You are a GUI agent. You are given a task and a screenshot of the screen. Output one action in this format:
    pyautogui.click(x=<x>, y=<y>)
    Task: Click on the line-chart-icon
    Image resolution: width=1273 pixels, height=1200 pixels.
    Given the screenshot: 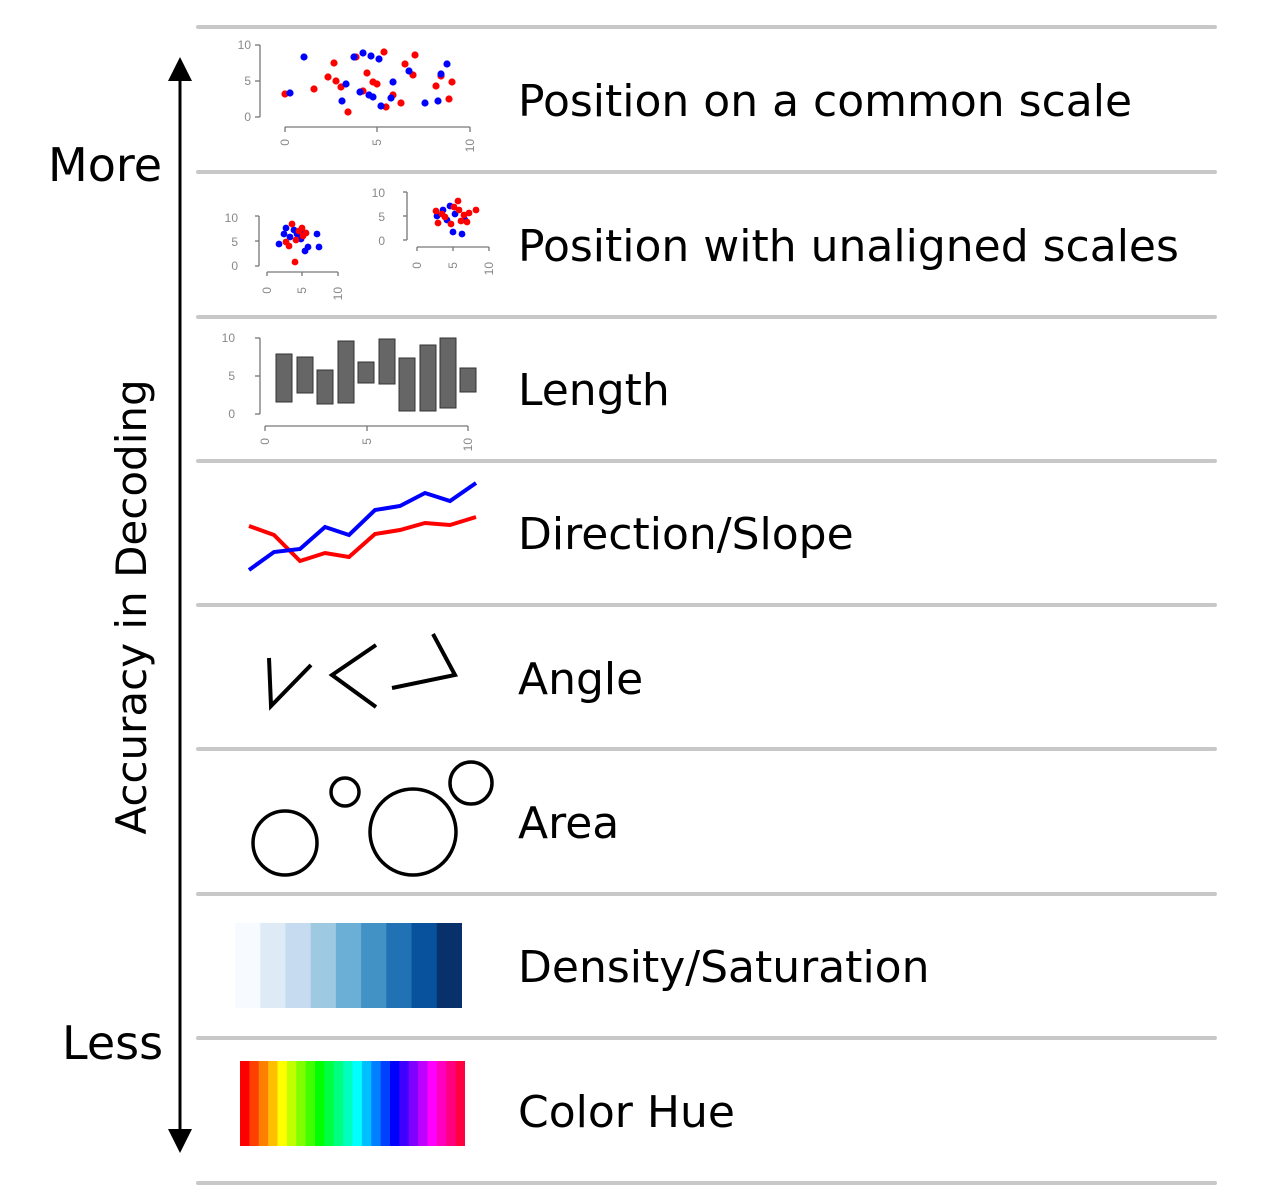 What is the action you would take?
    pyautogui.click(x=362, y=526)
    